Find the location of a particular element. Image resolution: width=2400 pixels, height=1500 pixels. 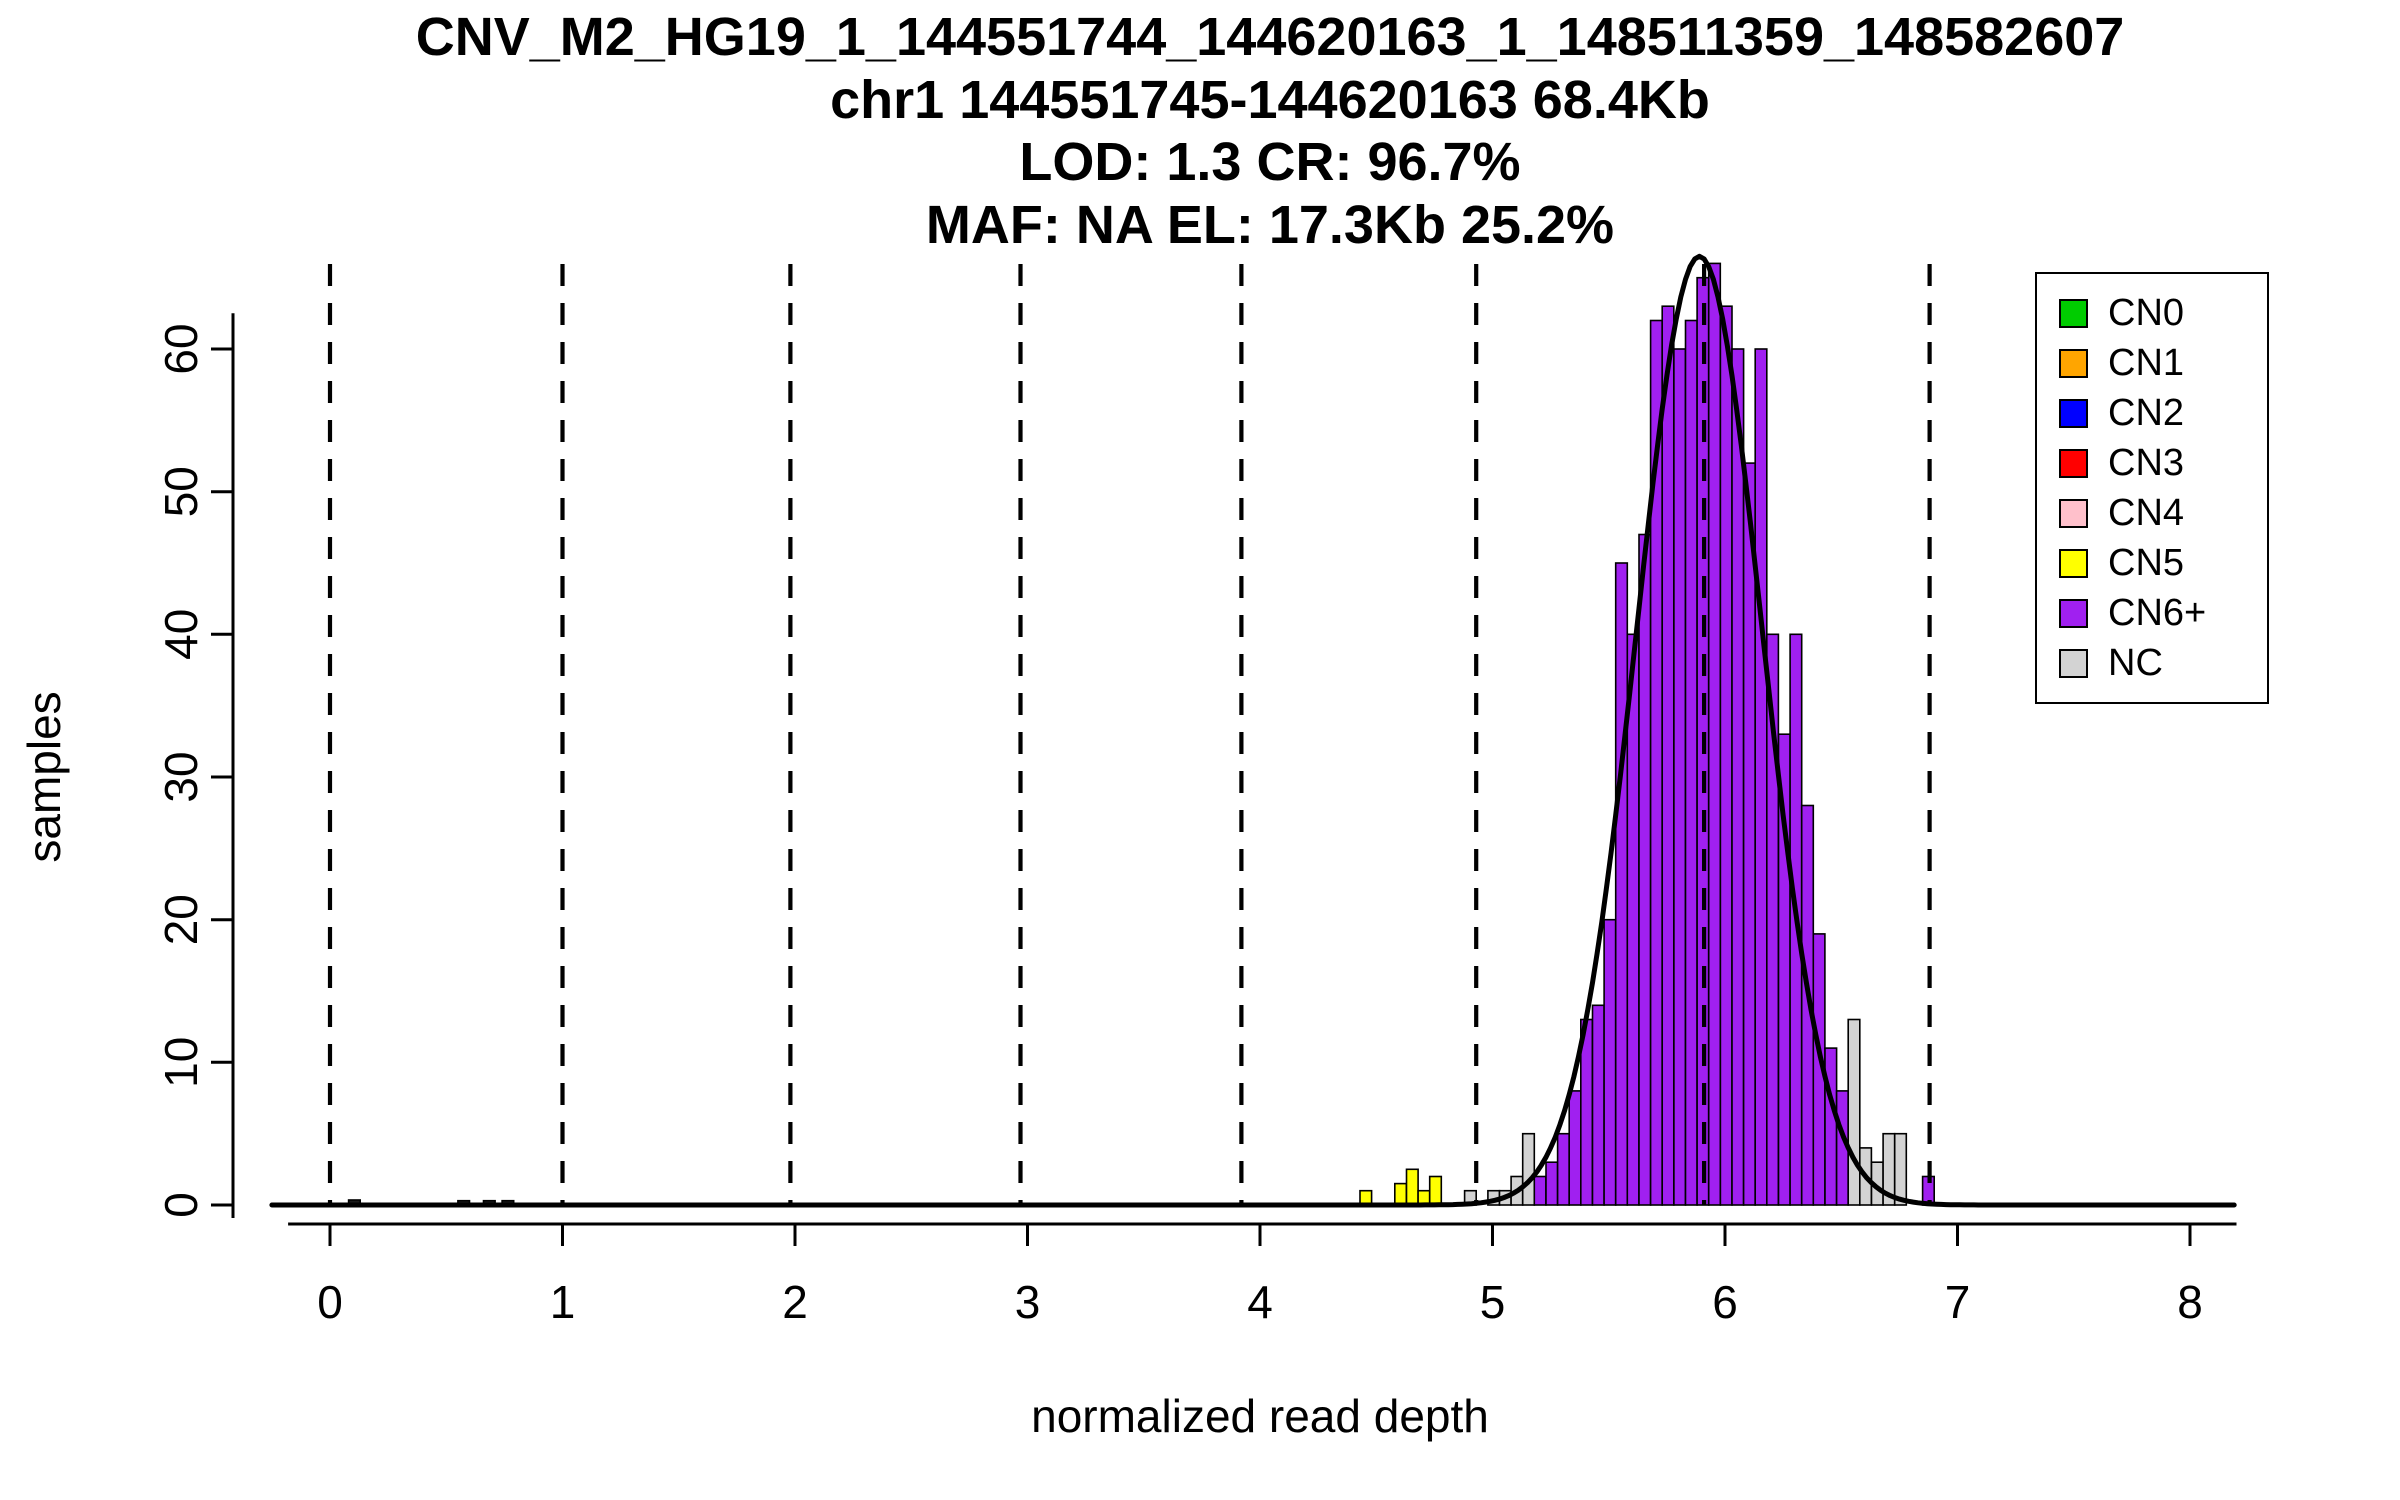

legend-item: CN2 is located at coordinates (2152, 413).